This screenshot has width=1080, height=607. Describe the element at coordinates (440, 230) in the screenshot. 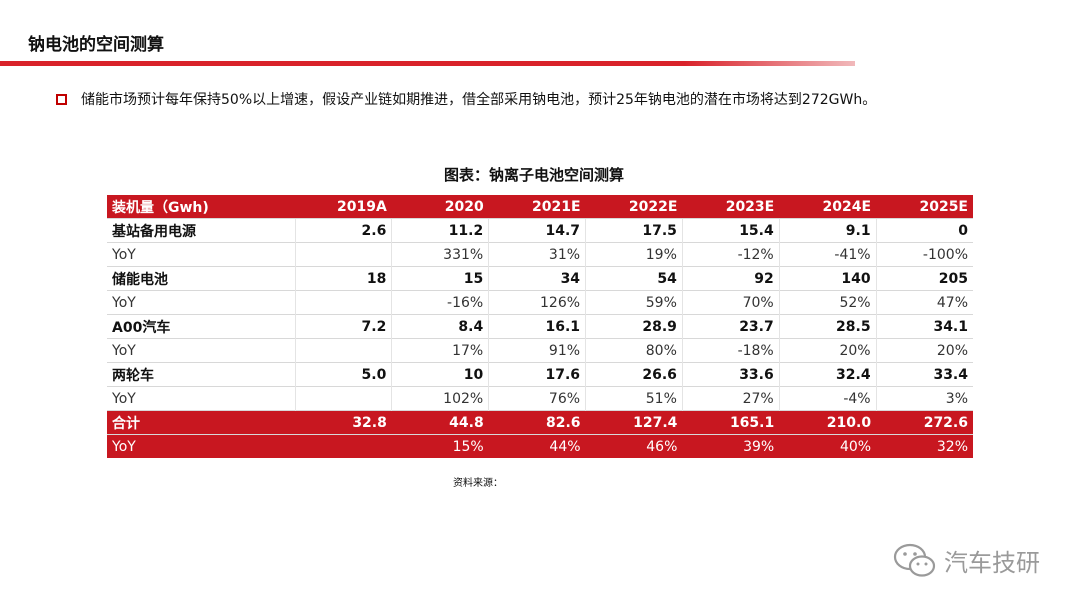

I see `value-cell: 11.2` at that location.